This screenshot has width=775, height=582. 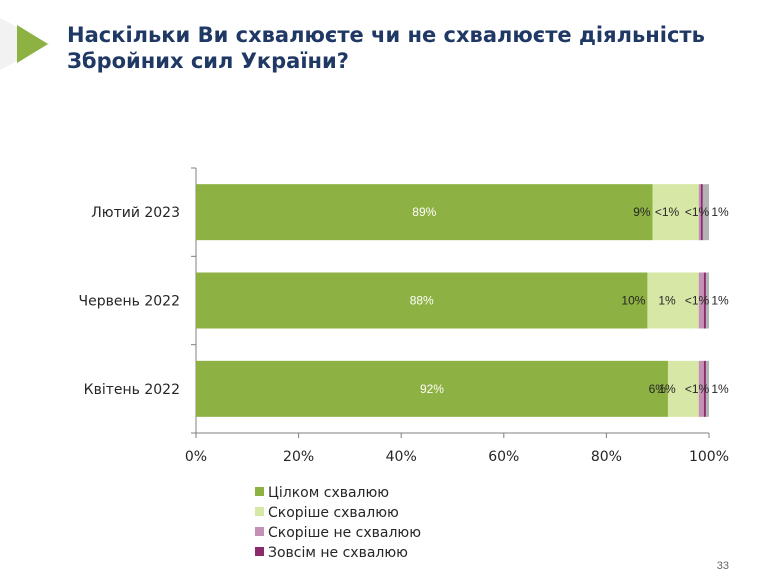 What do you see at coordinates (633, 301) in the screenshot?
I see `data-label: 10%` at bounding box center [633, 301].